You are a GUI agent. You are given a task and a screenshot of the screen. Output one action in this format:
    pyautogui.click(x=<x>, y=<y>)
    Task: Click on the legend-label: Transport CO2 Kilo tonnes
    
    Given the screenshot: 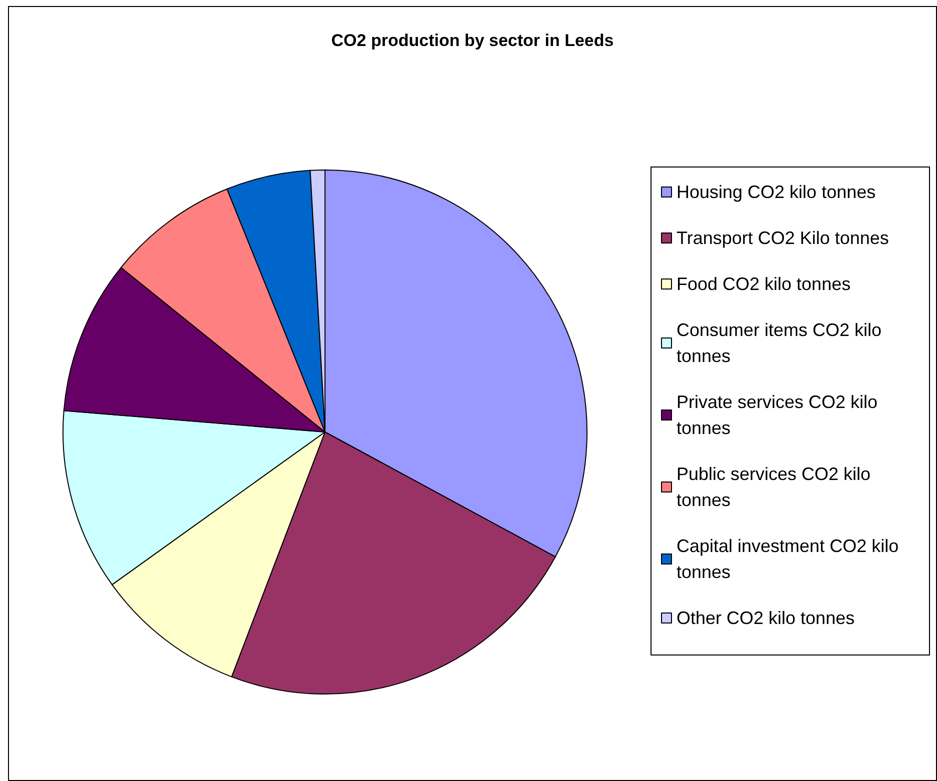 What is the action you would take?
    pyautogui.click(x=782, y=238)
    